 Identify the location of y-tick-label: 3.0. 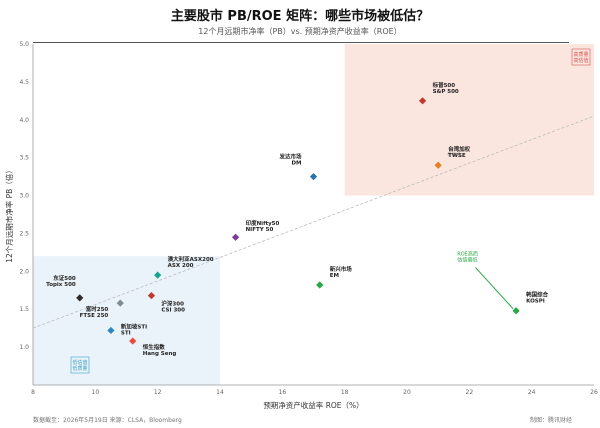
(24, 196).